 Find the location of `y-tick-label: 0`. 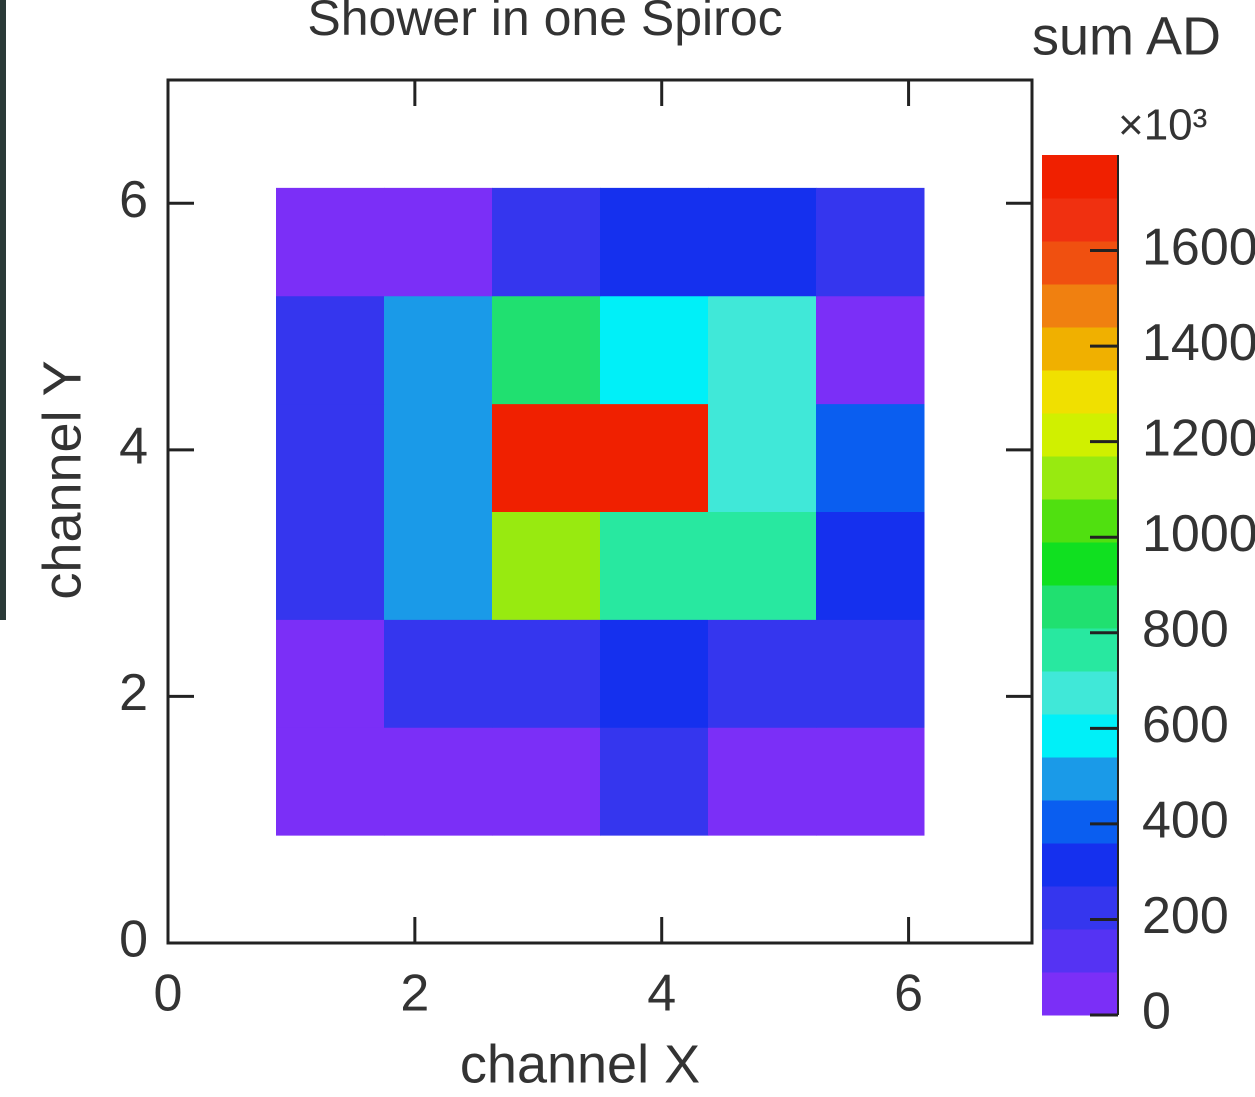

y-tick-label: 0 is located at coordinates (133, 940).